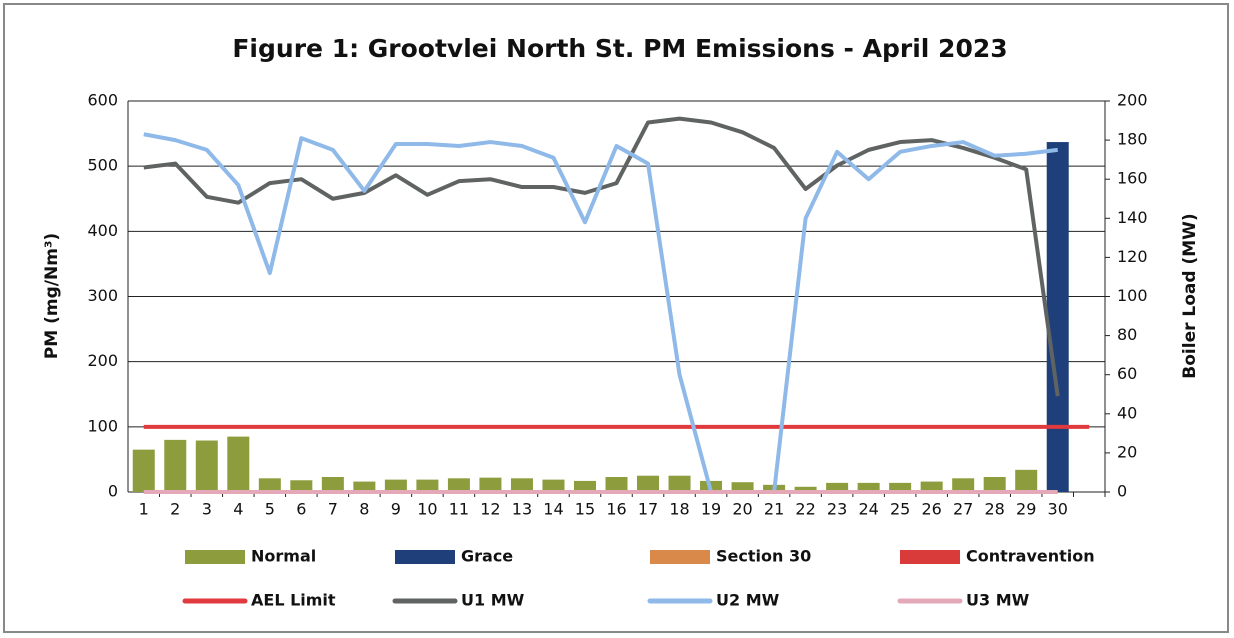  Describe the element at coordinates (102, 230) in the screenshot. I see `y-tick-label: 400` at that location.